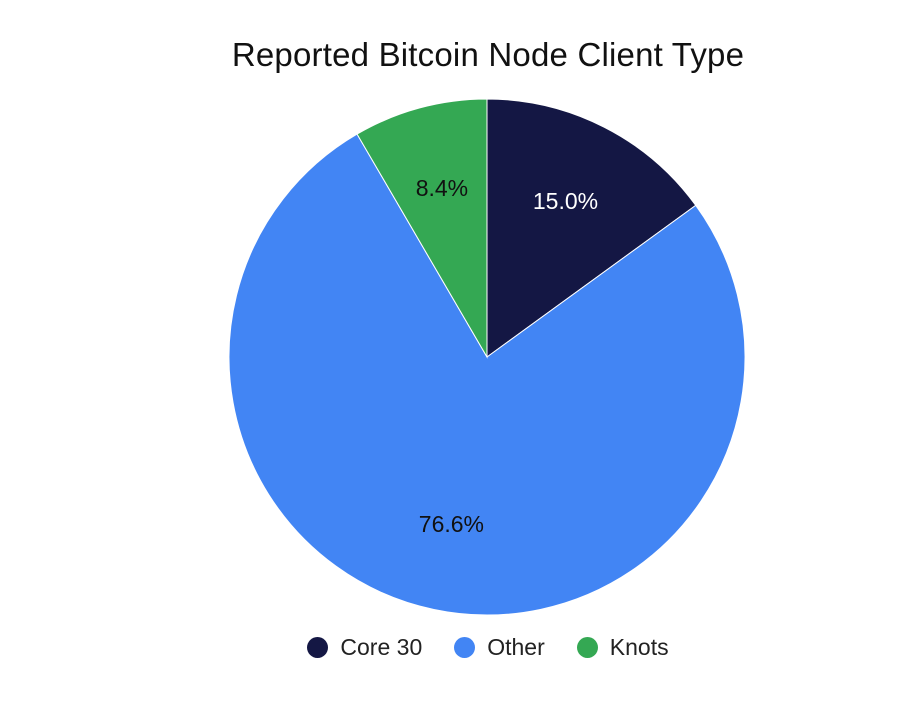  What do you see at coordinates (639, 647) in the screenshot?
I see `legend-label: Knots` at bounding box center [639, 647].